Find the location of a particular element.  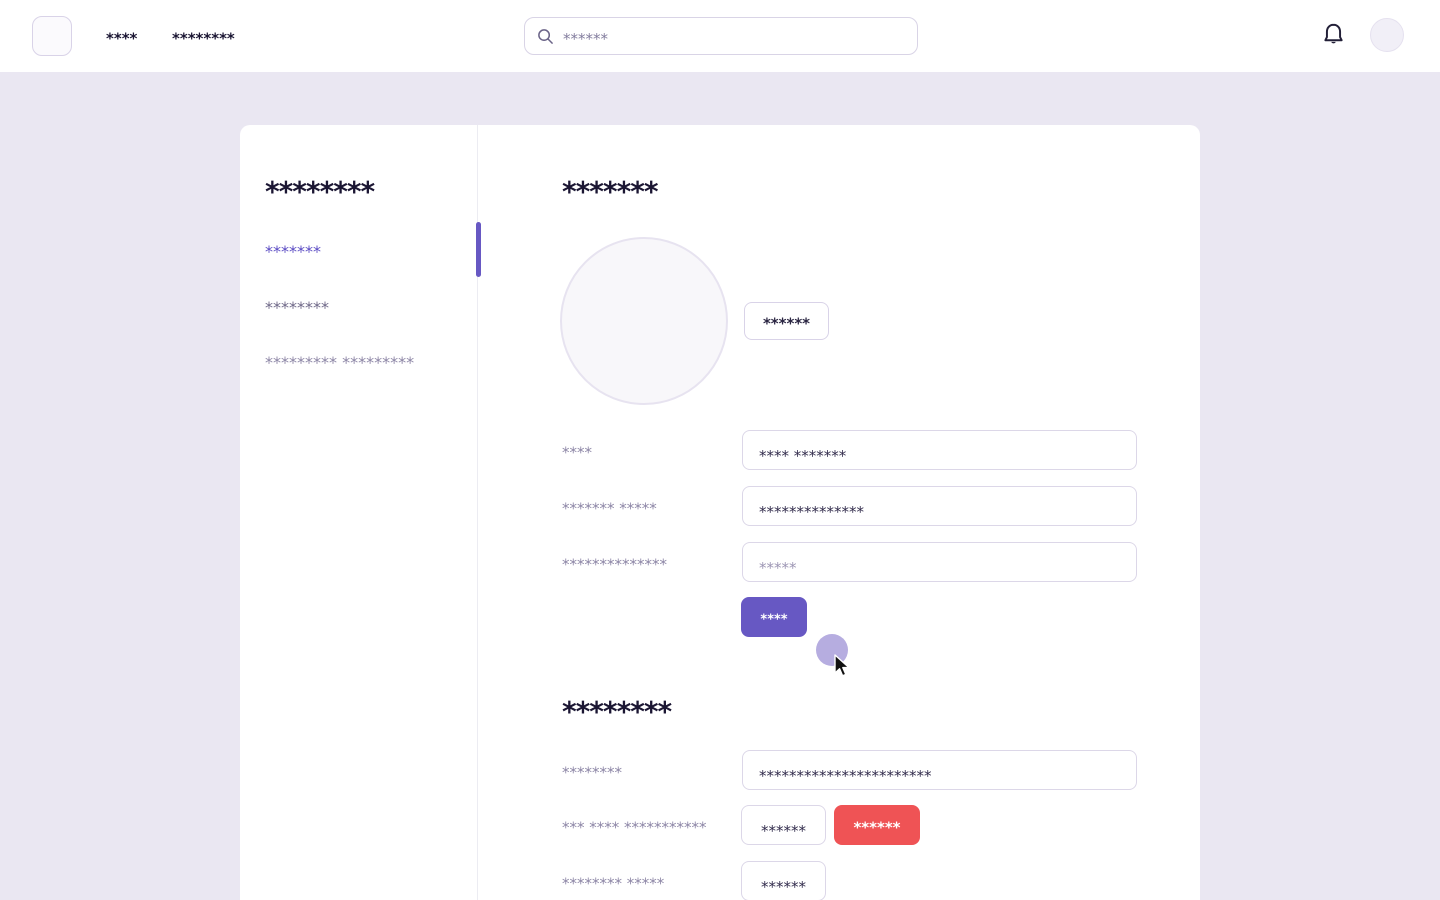

app-logo is located at coordinates (52, 36).